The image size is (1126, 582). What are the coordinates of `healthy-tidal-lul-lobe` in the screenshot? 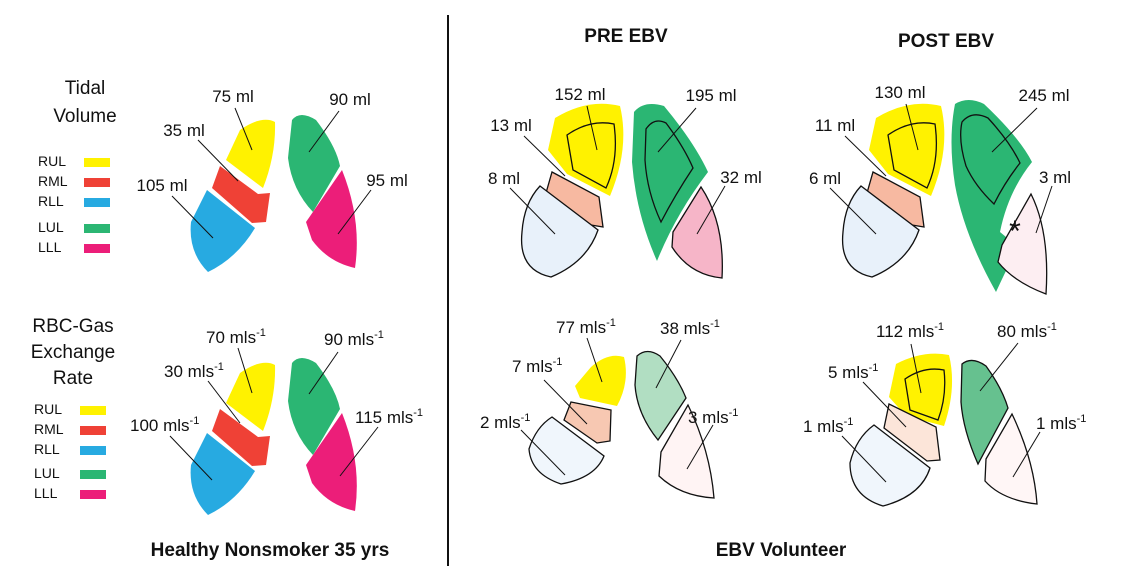 It's located at (314, 163).